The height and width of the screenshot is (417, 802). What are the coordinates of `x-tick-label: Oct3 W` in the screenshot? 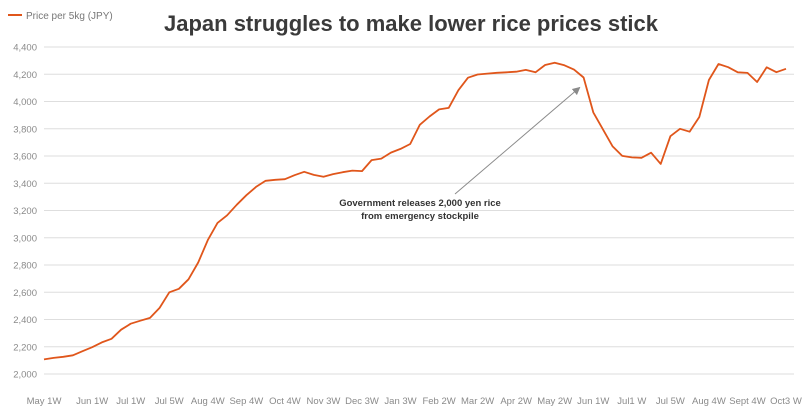 It's located at (786, 401).